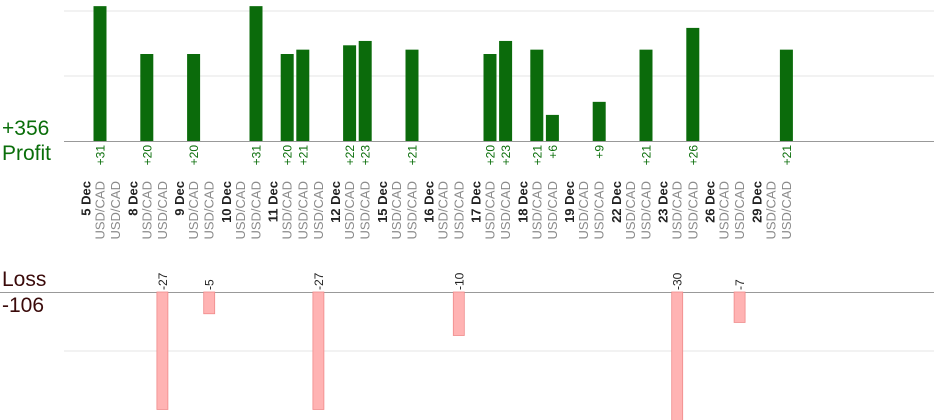 Image resolution: width=934 pixels, height=420 pixels. I want to click on date-label: 11 Dec, so click(273, 201).